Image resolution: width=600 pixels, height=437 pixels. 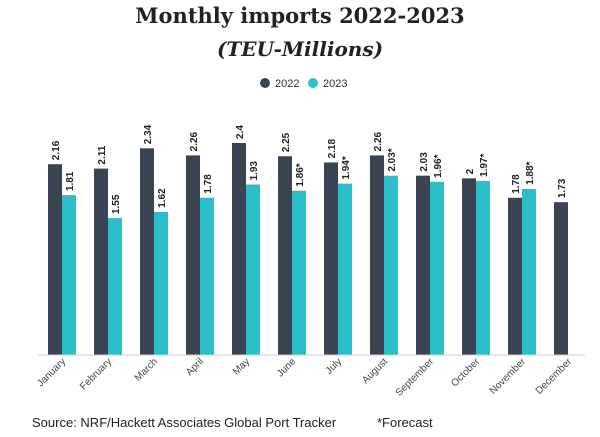 I want to click on x-tick-label-january: January, so click(x=51, y=372).